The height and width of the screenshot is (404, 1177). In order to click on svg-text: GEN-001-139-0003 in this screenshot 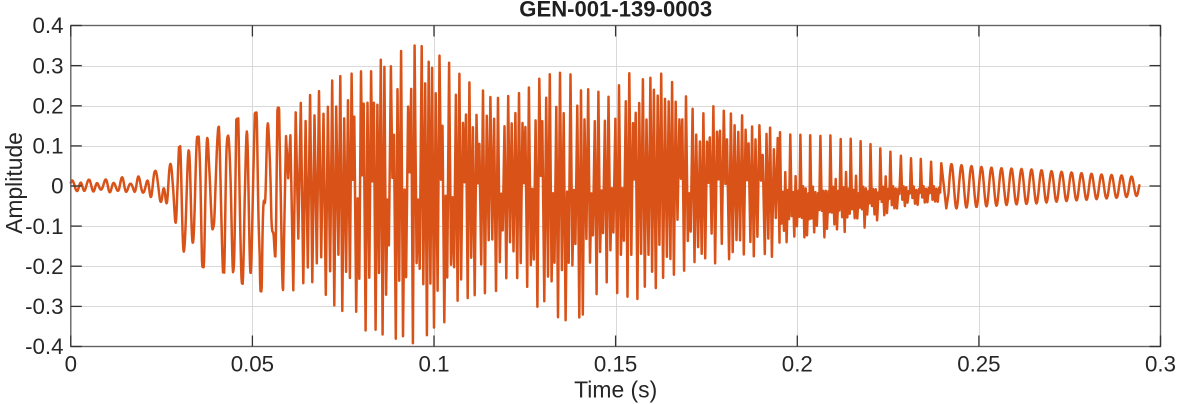, I will do `click(615, 11)`.